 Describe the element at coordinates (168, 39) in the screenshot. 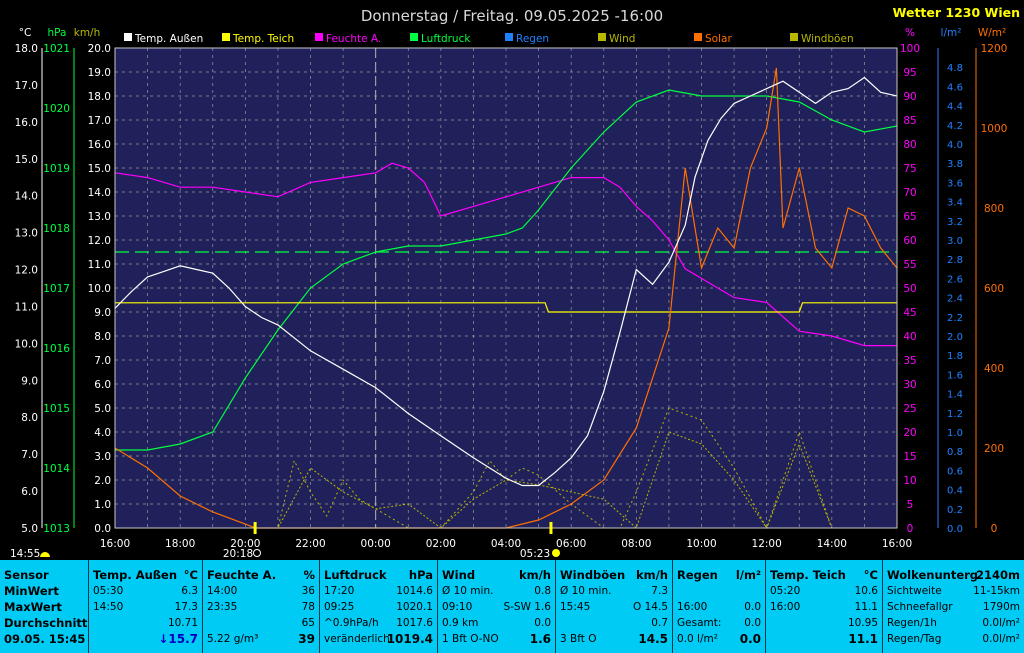

I see `legend-label: Temp. Außen` at that location.